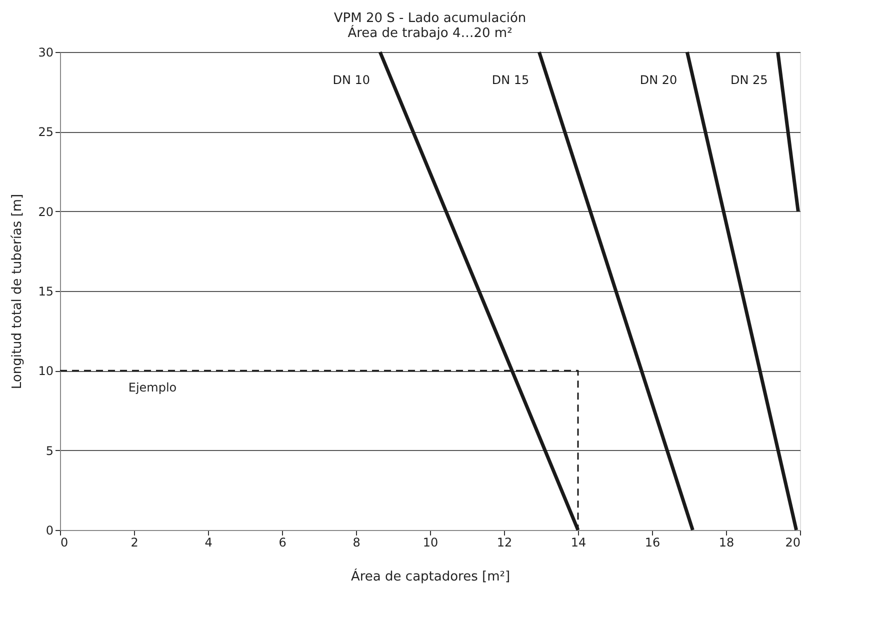  I want to click on x-tick-label: 10, so click(430, 543).